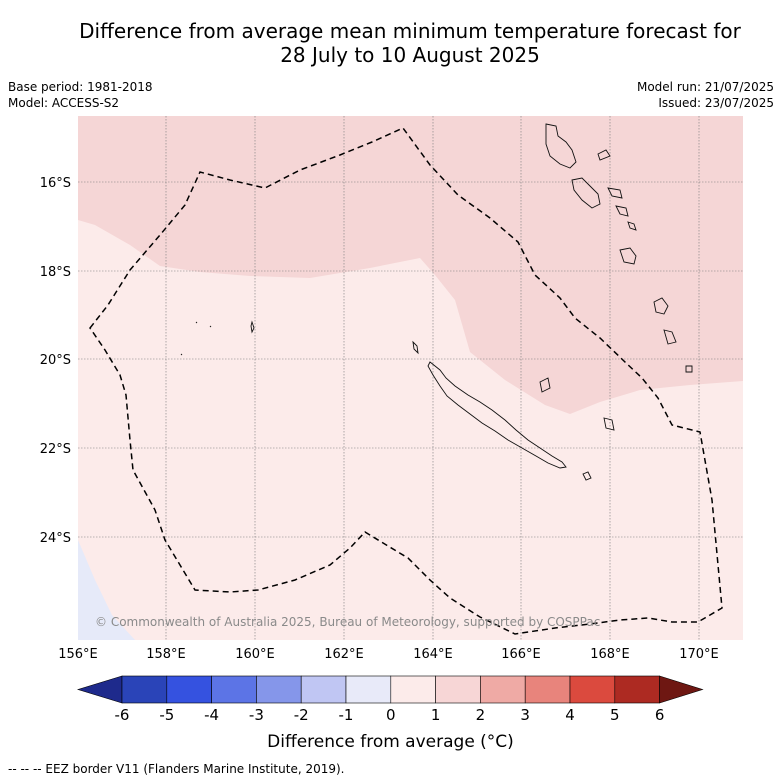 Image resolution: width=781 pixels, height=781 pixels. What do you see at coordinates (615, 715) in the screenshot?
I see `colorbar-tick-label: 5` at bounding box center [615, 715].